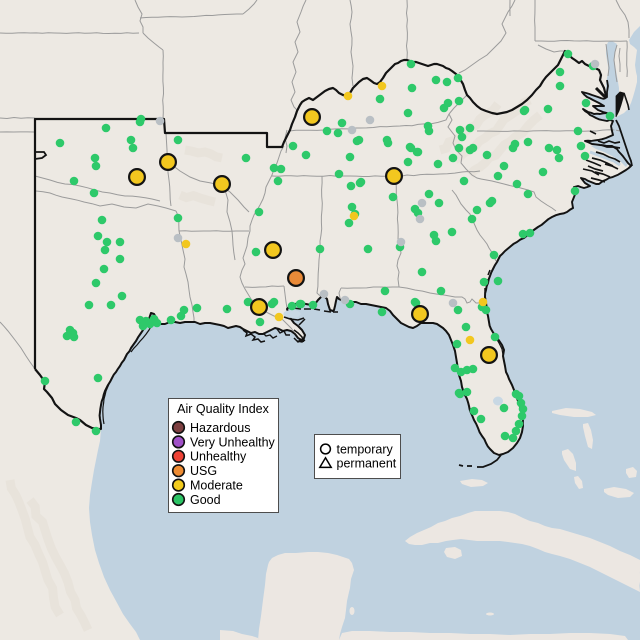 The height and width of the screenshot is (640, 640). What do you see at coordinates (218, 457) in the screenshot?
I see `svg-text: Unhealthy` at bounding box center [218, 457].